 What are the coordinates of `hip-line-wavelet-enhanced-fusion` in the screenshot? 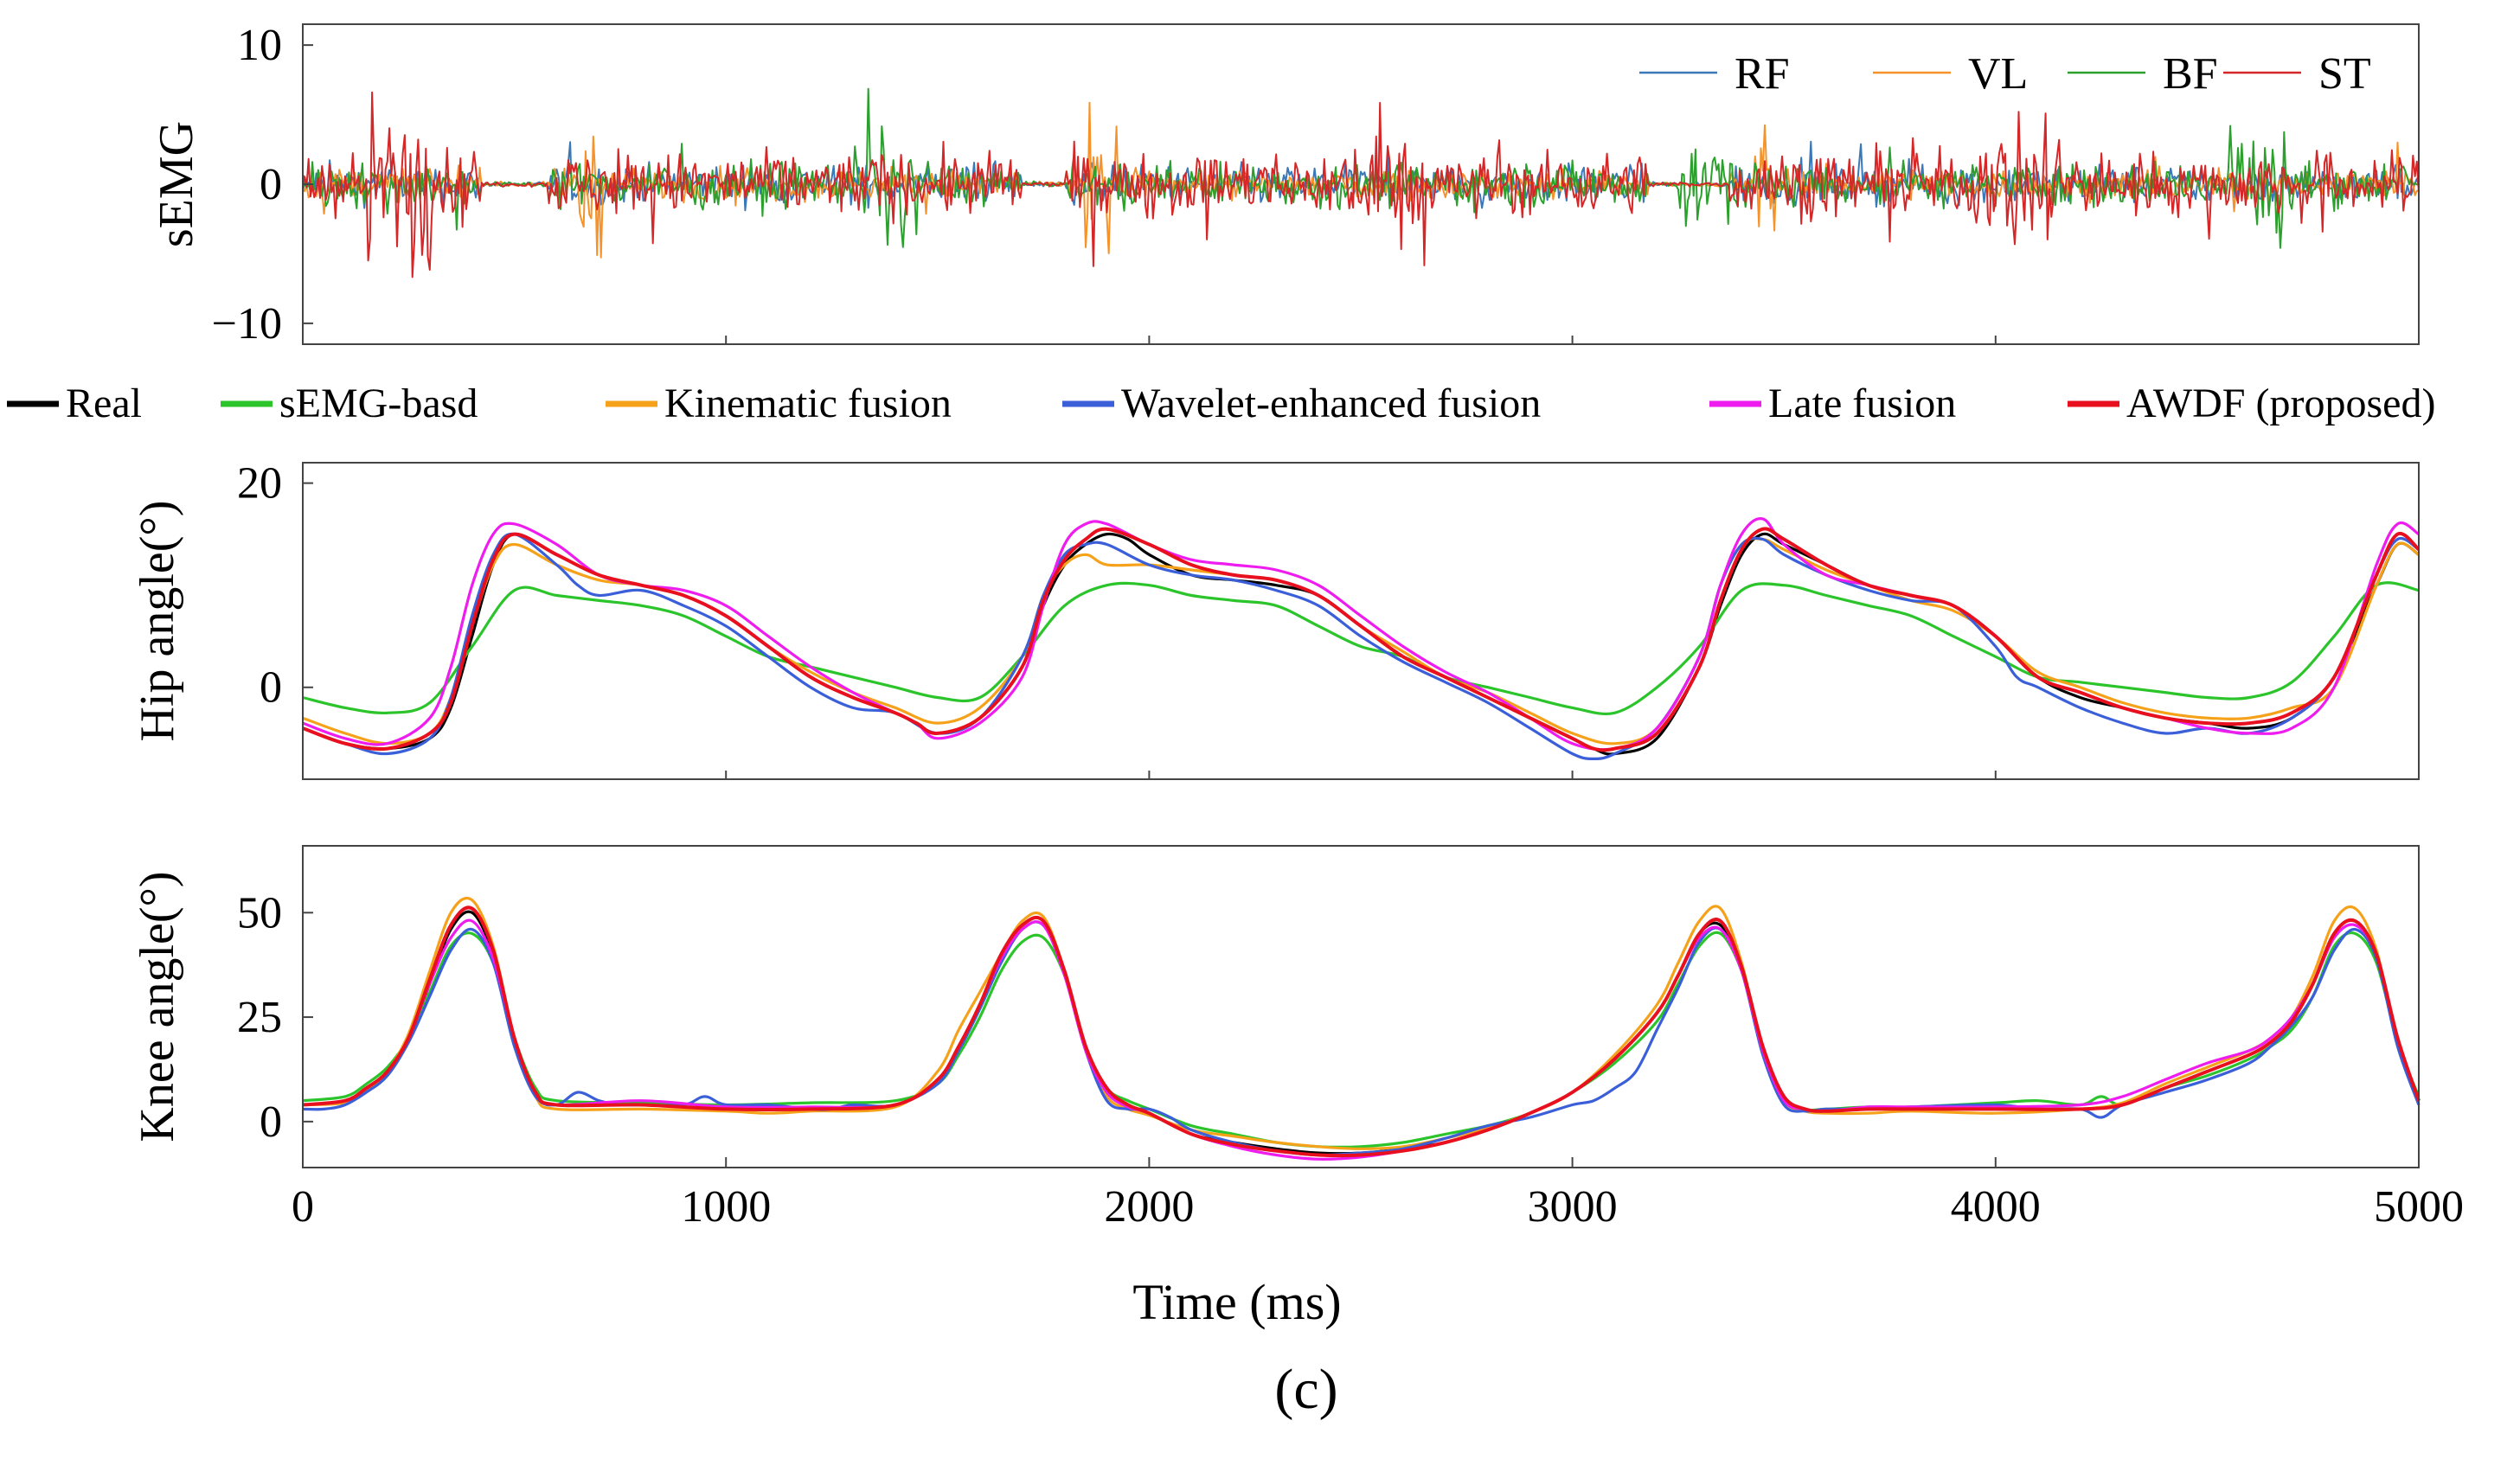 It's located at (1361, 646).